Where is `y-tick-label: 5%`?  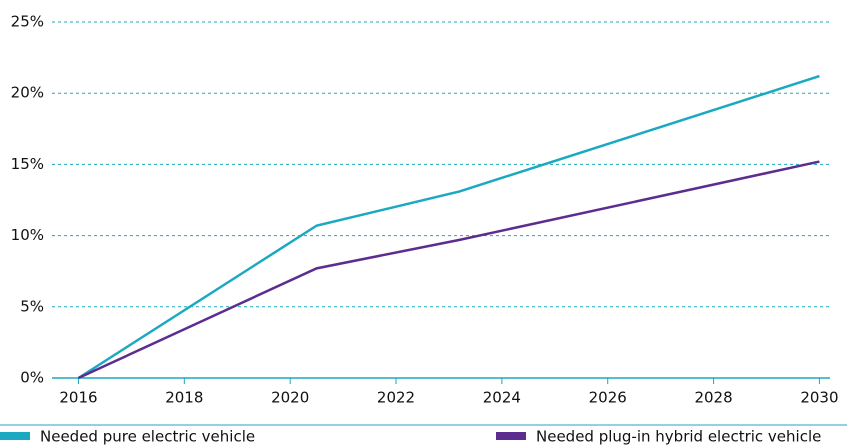
y-tick-label: 5% is located at coordinates (32, 306).